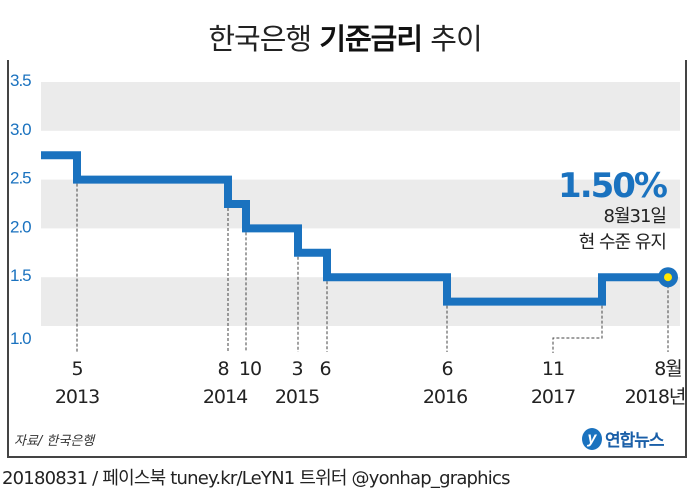  I want to click on yonhap-logo: y 연합뉴스, so click(623, 438).